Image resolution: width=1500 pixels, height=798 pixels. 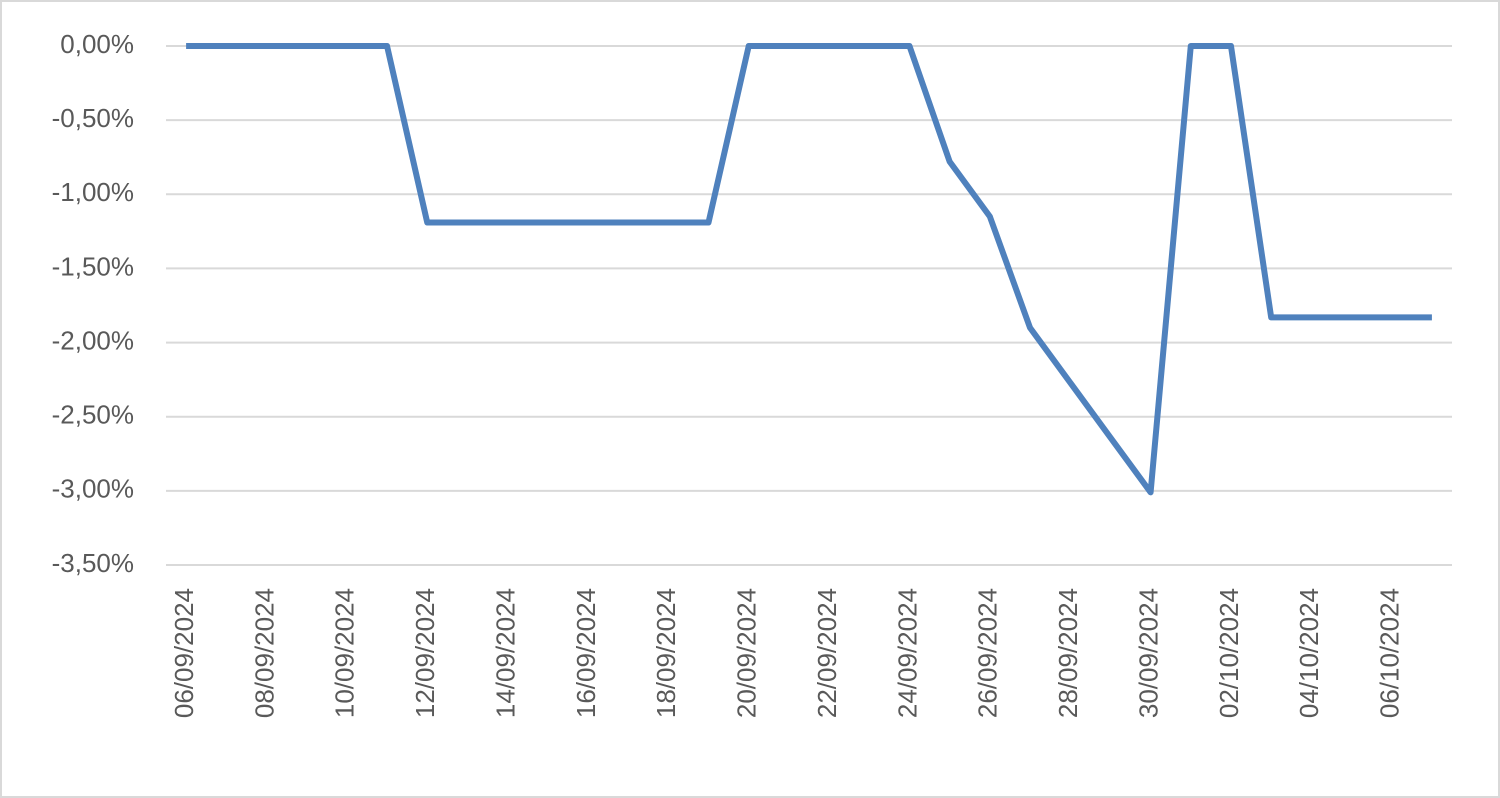 I want to click on y-tick-label: 0,00%, so click(x=97, y=44).